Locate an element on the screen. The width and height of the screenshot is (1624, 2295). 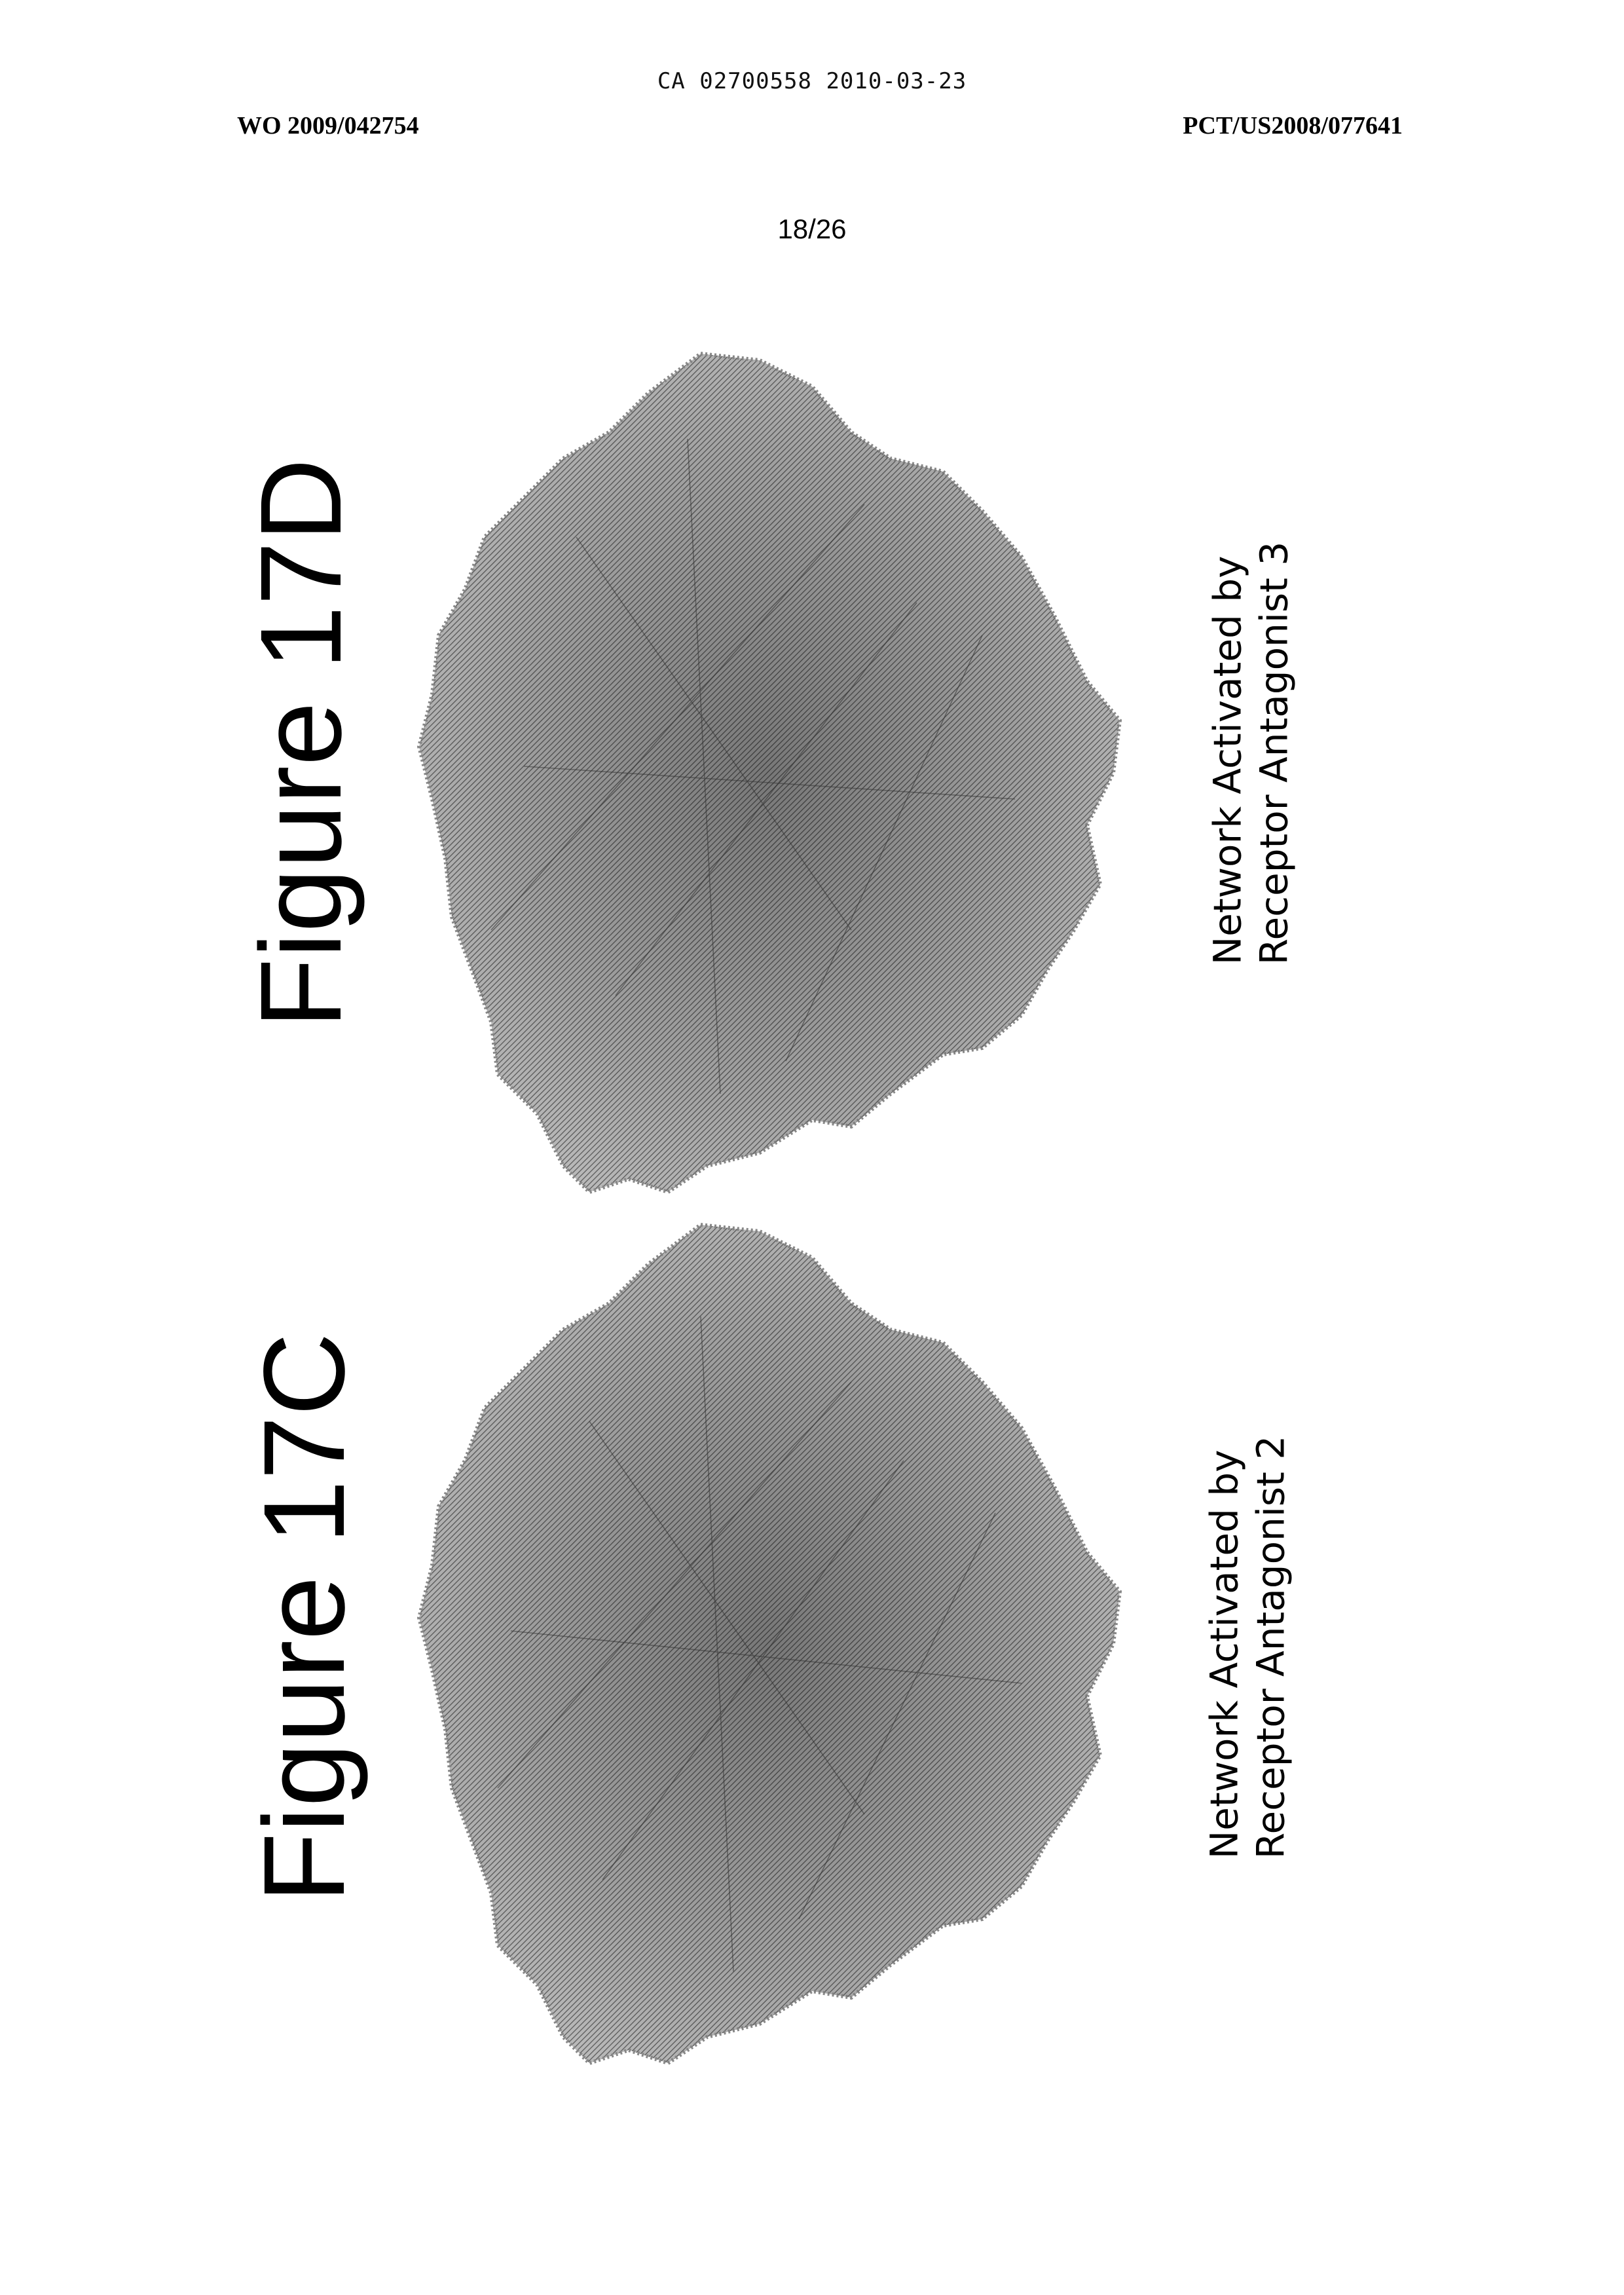
publication-number: WO 2009/042754 is located at coordinates (328, 126).